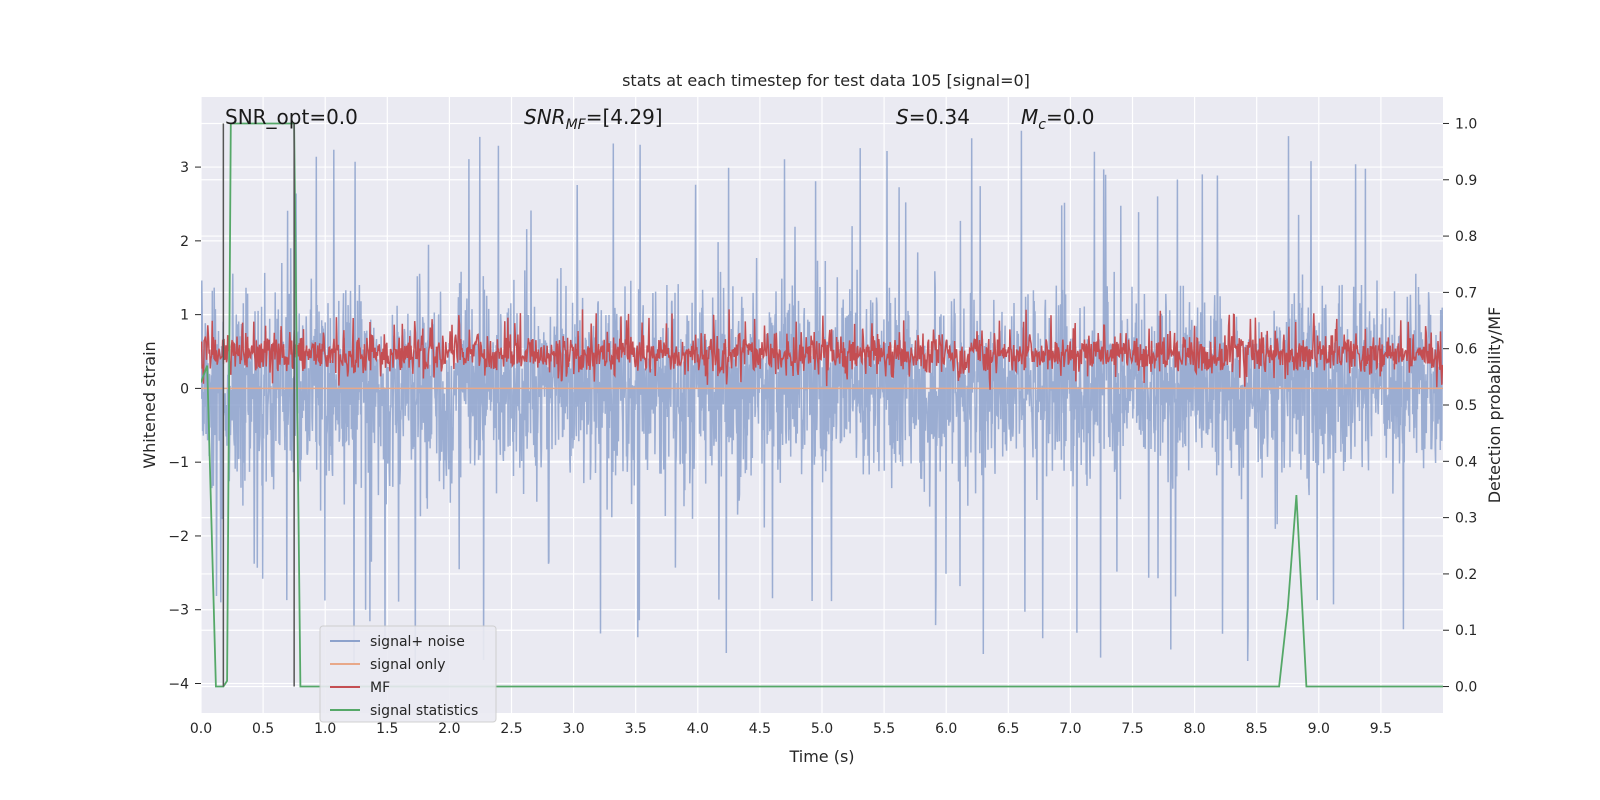  What do you see at coordinates (263, 729) in the screenshot?
I see `x-tick-label: 0.5` at bounding box center [263, 729].